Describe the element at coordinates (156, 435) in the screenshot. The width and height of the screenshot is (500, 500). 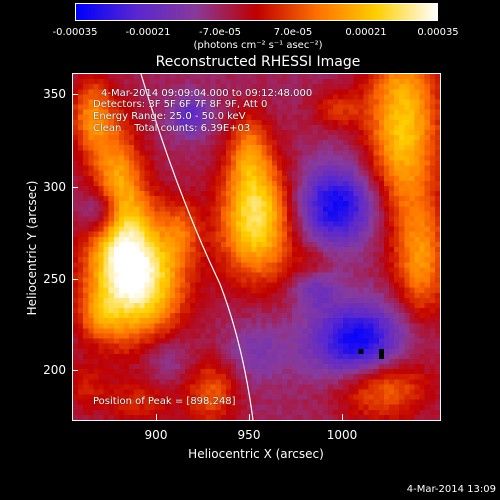
I see `x-tick-label: 900` at that location.